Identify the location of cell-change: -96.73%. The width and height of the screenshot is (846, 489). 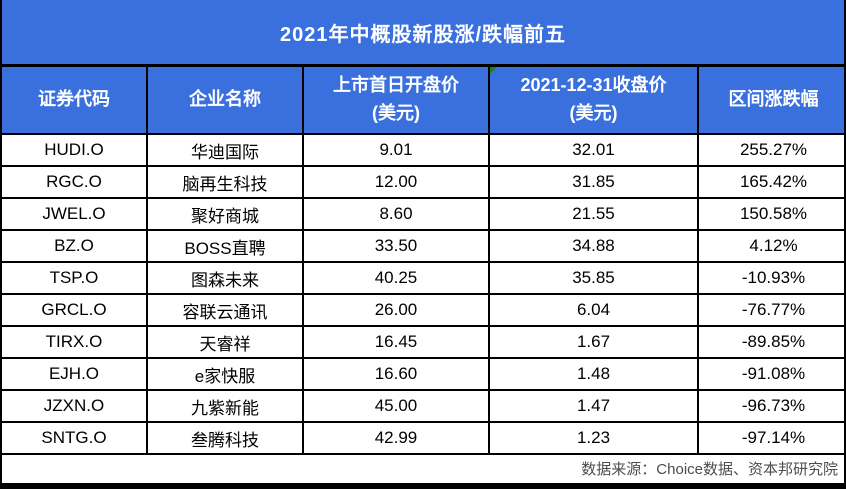
(770, 406).